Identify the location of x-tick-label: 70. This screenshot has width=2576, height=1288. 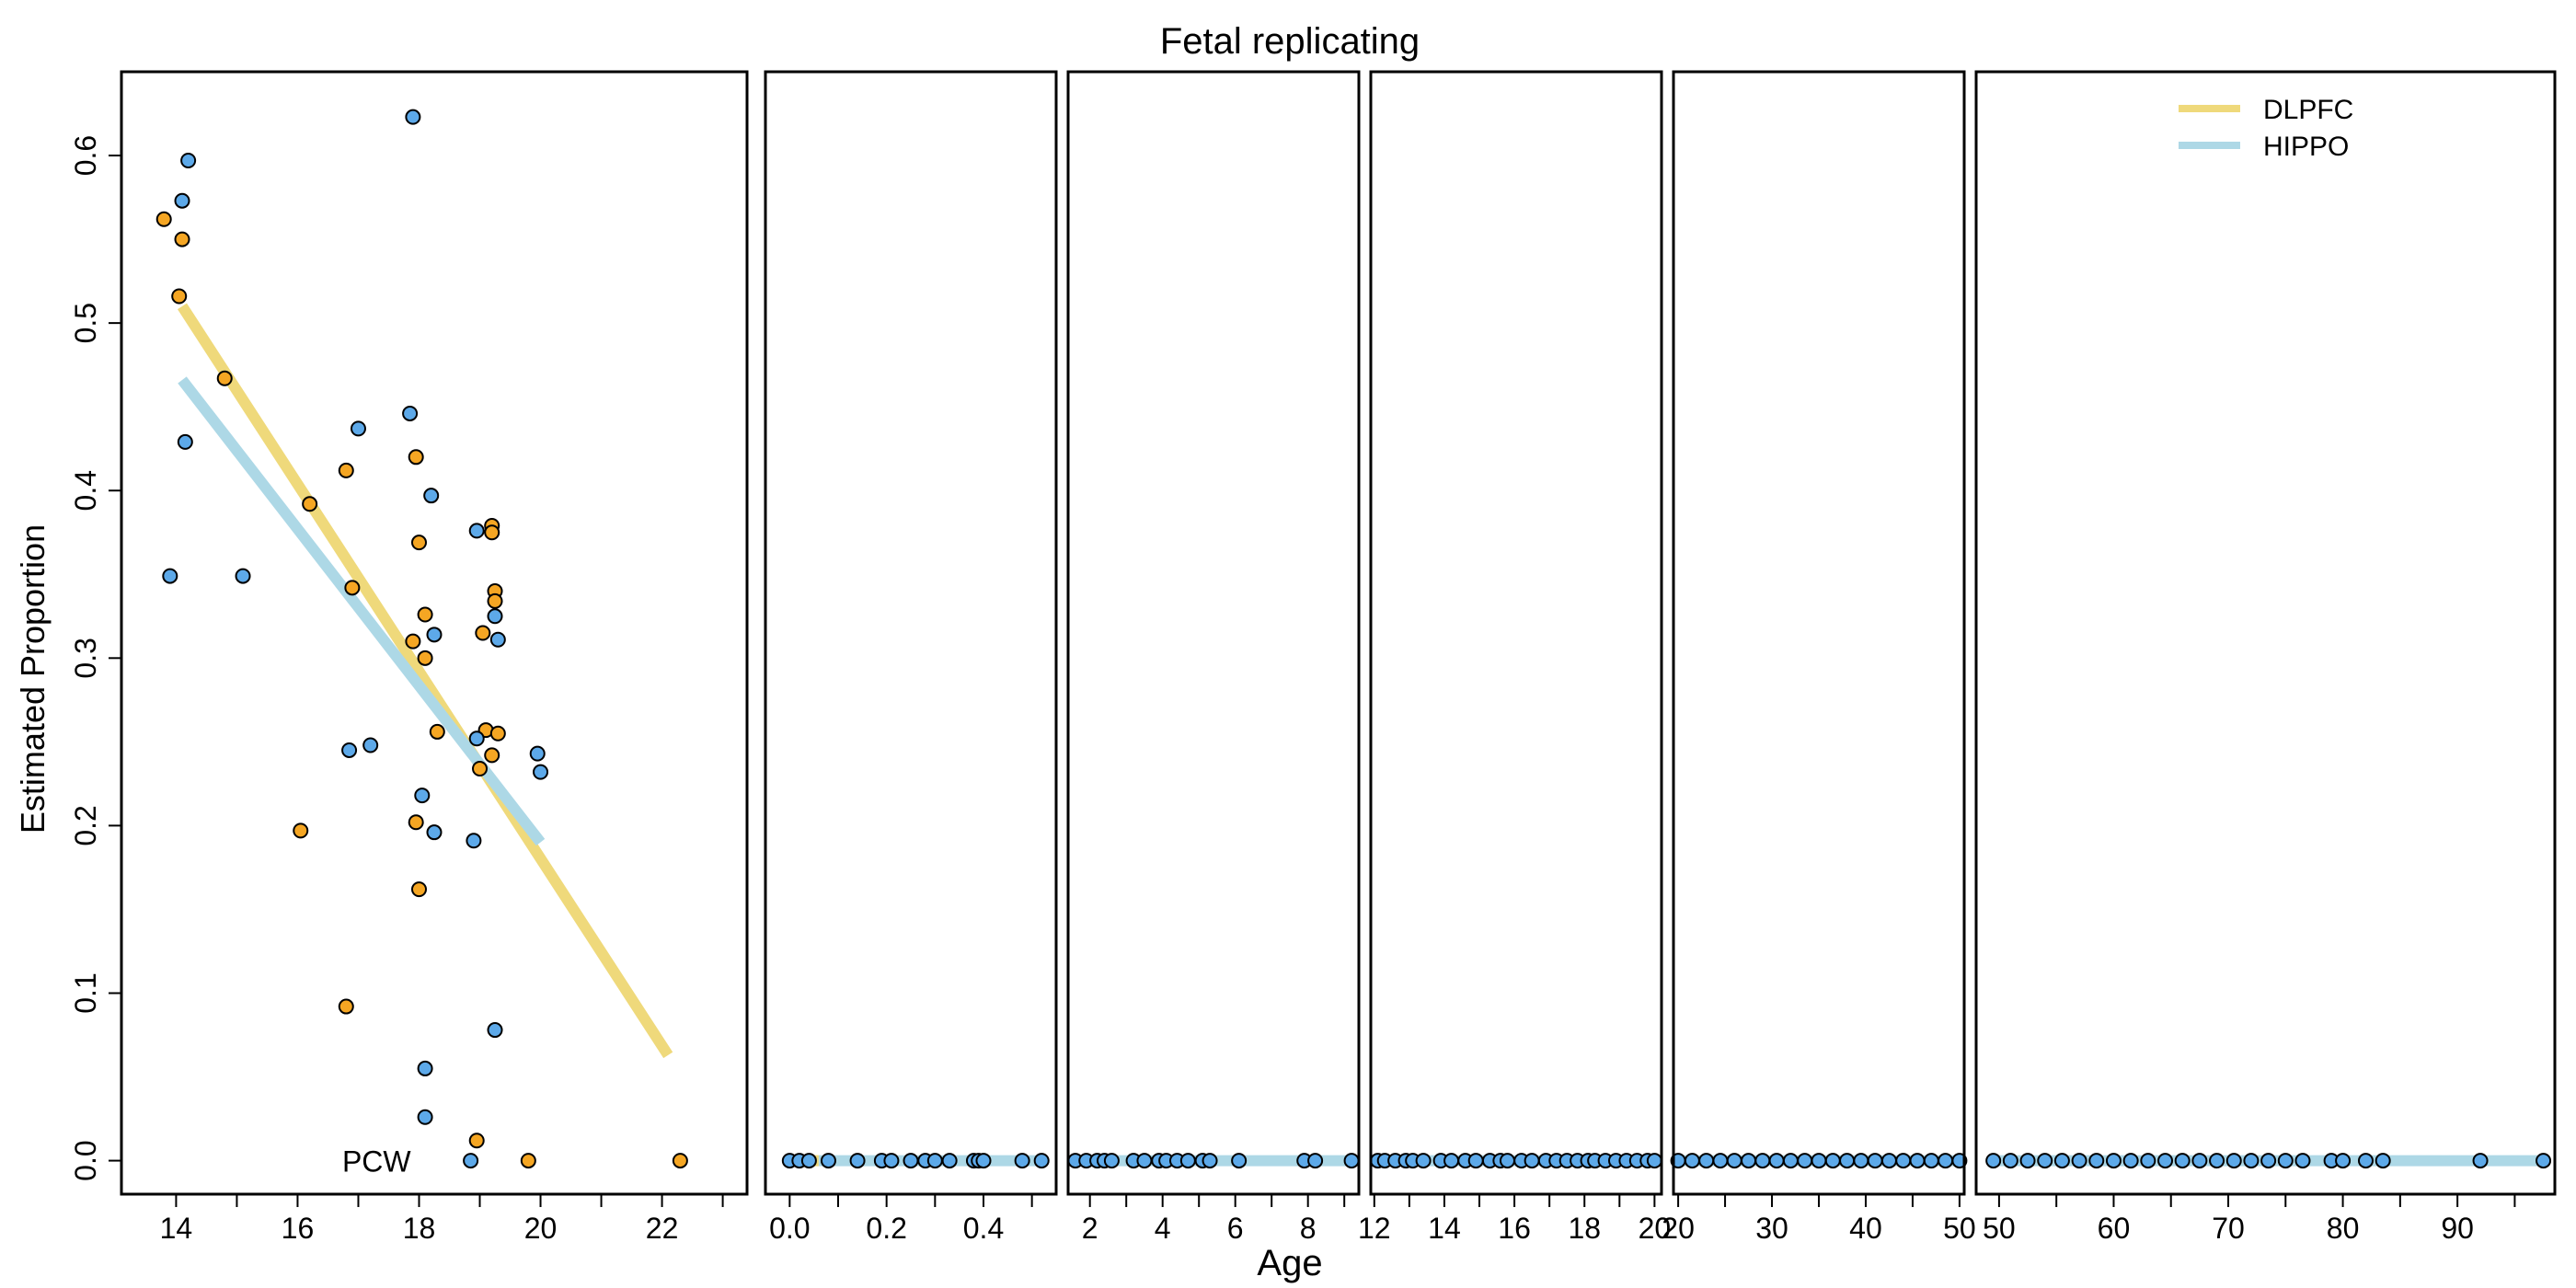
(2228, 1228).